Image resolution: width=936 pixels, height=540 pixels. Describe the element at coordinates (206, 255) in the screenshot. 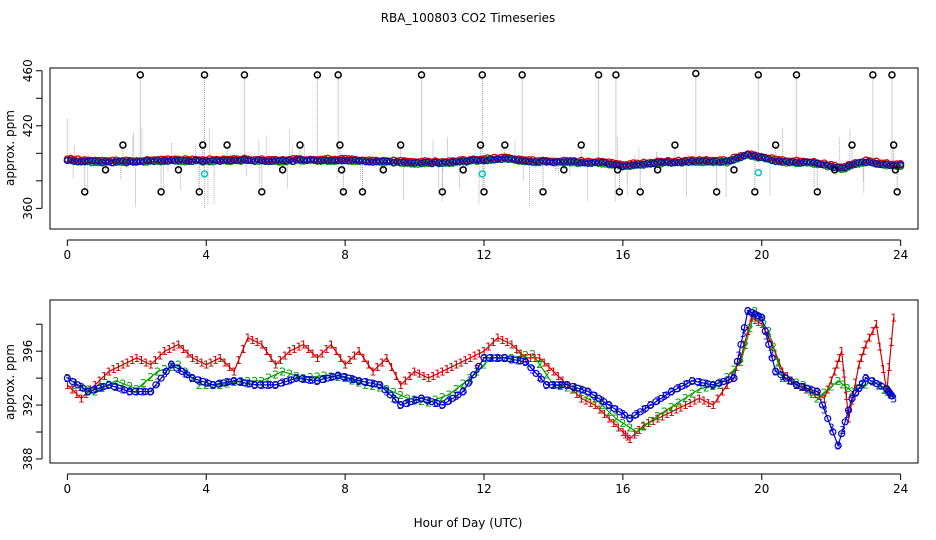

I see `top-x-tick-label: 4` at that location.